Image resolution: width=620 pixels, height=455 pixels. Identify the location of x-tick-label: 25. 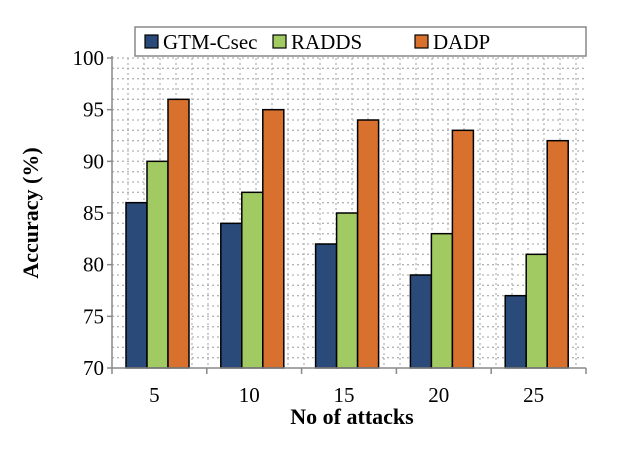
(533, 395).